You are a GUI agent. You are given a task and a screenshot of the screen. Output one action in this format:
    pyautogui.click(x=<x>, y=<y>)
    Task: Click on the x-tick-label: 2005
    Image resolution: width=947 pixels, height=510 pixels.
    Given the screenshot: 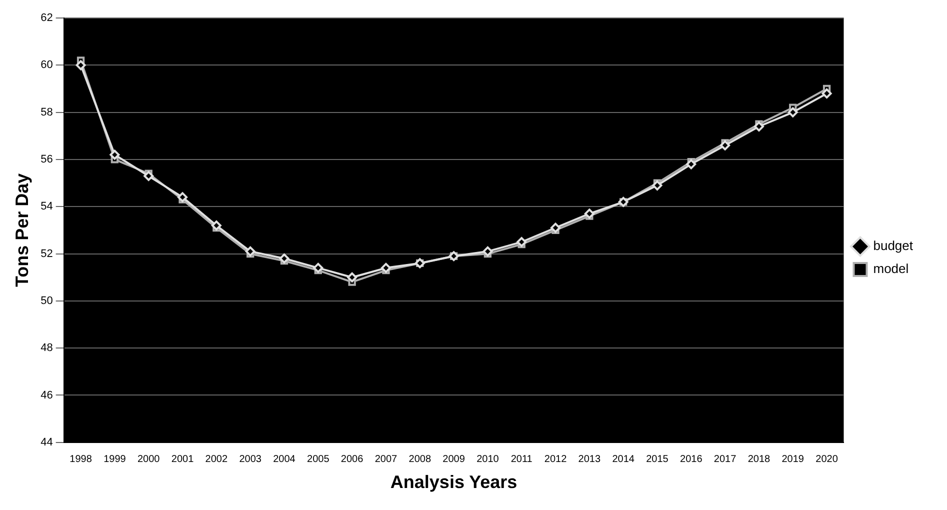 What is the action you would take?
    pyautogui.click(x=318, y=460)
    